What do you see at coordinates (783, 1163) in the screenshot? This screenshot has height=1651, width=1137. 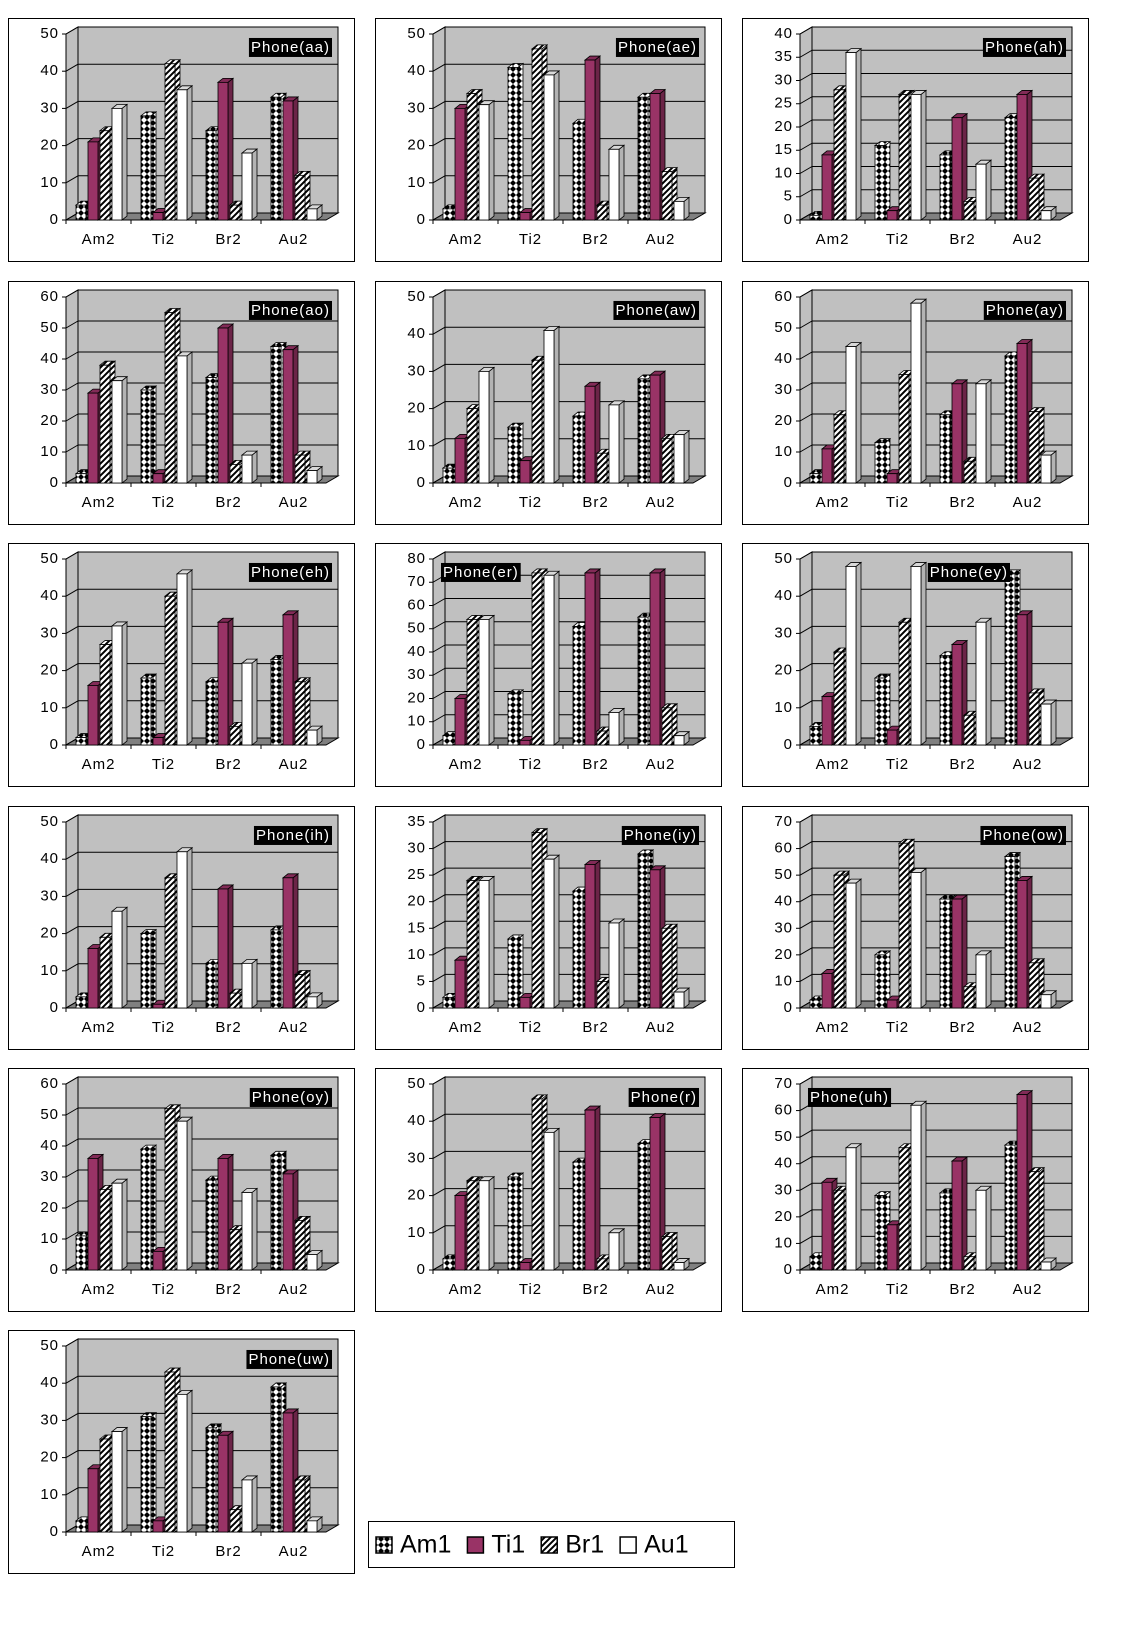 I see `y-tick-label: 40` at bounding box center [783, 1163].